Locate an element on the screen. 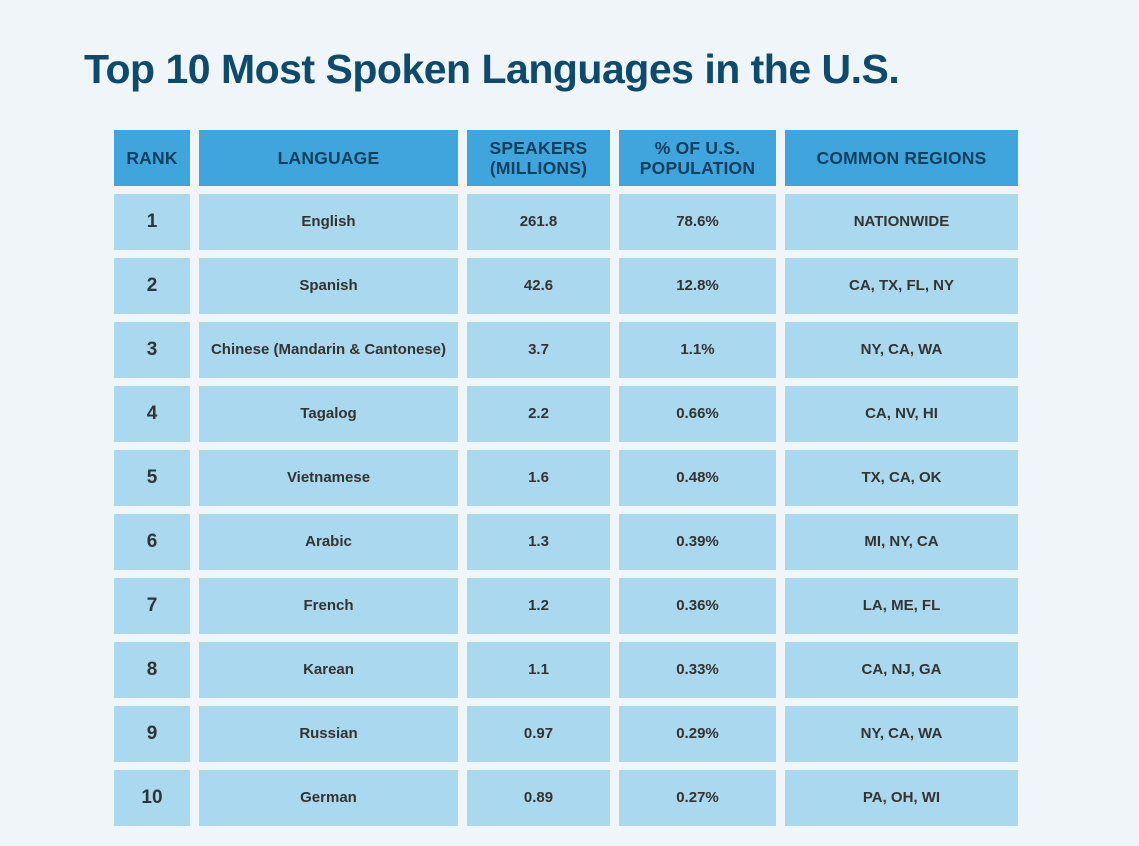 The width and height of the screenshot is (1139, 846). cell-speakers: 1.1 is located at coordinates (538, 670).